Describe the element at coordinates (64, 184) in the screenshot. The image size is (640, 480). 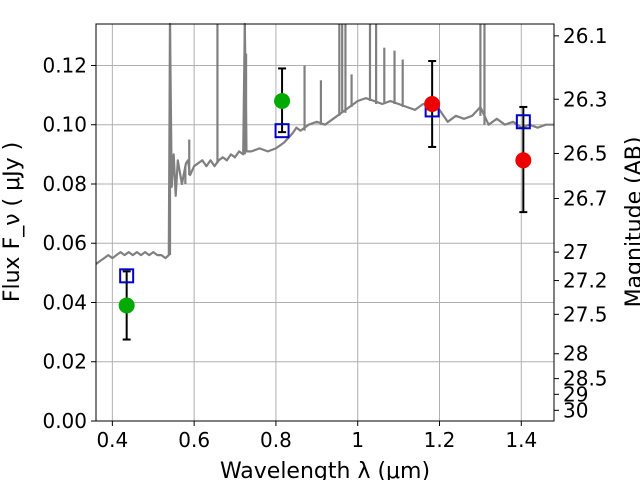
I see `y-tick-label: 0.08` at that location.